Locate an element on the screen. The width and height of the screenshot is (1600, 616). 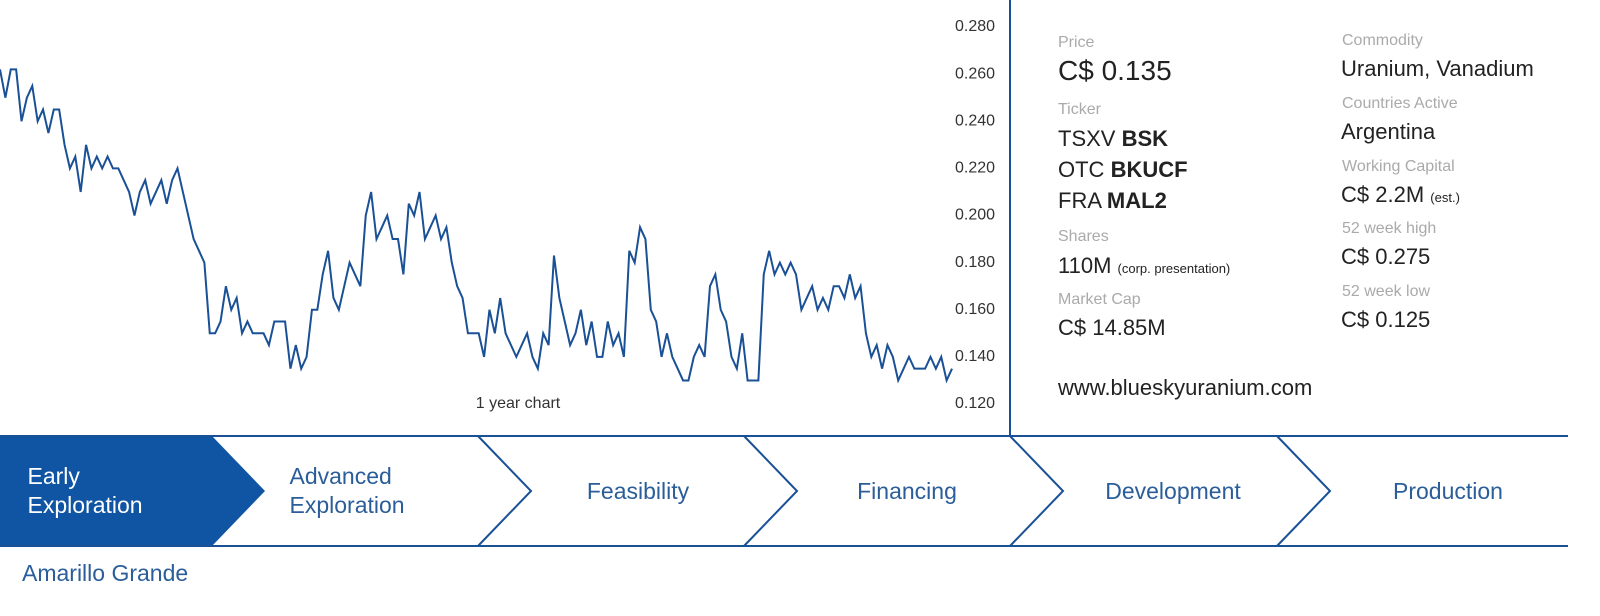
stage: Development is located at coordinates (1173, 491).